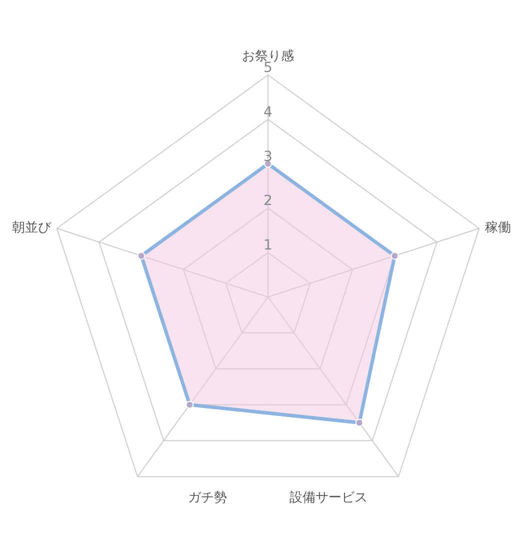  What do you see at coordinates (268, 68) in the screenshot?
I see `y-tick-label: 5` at bounding box center [268, 68].